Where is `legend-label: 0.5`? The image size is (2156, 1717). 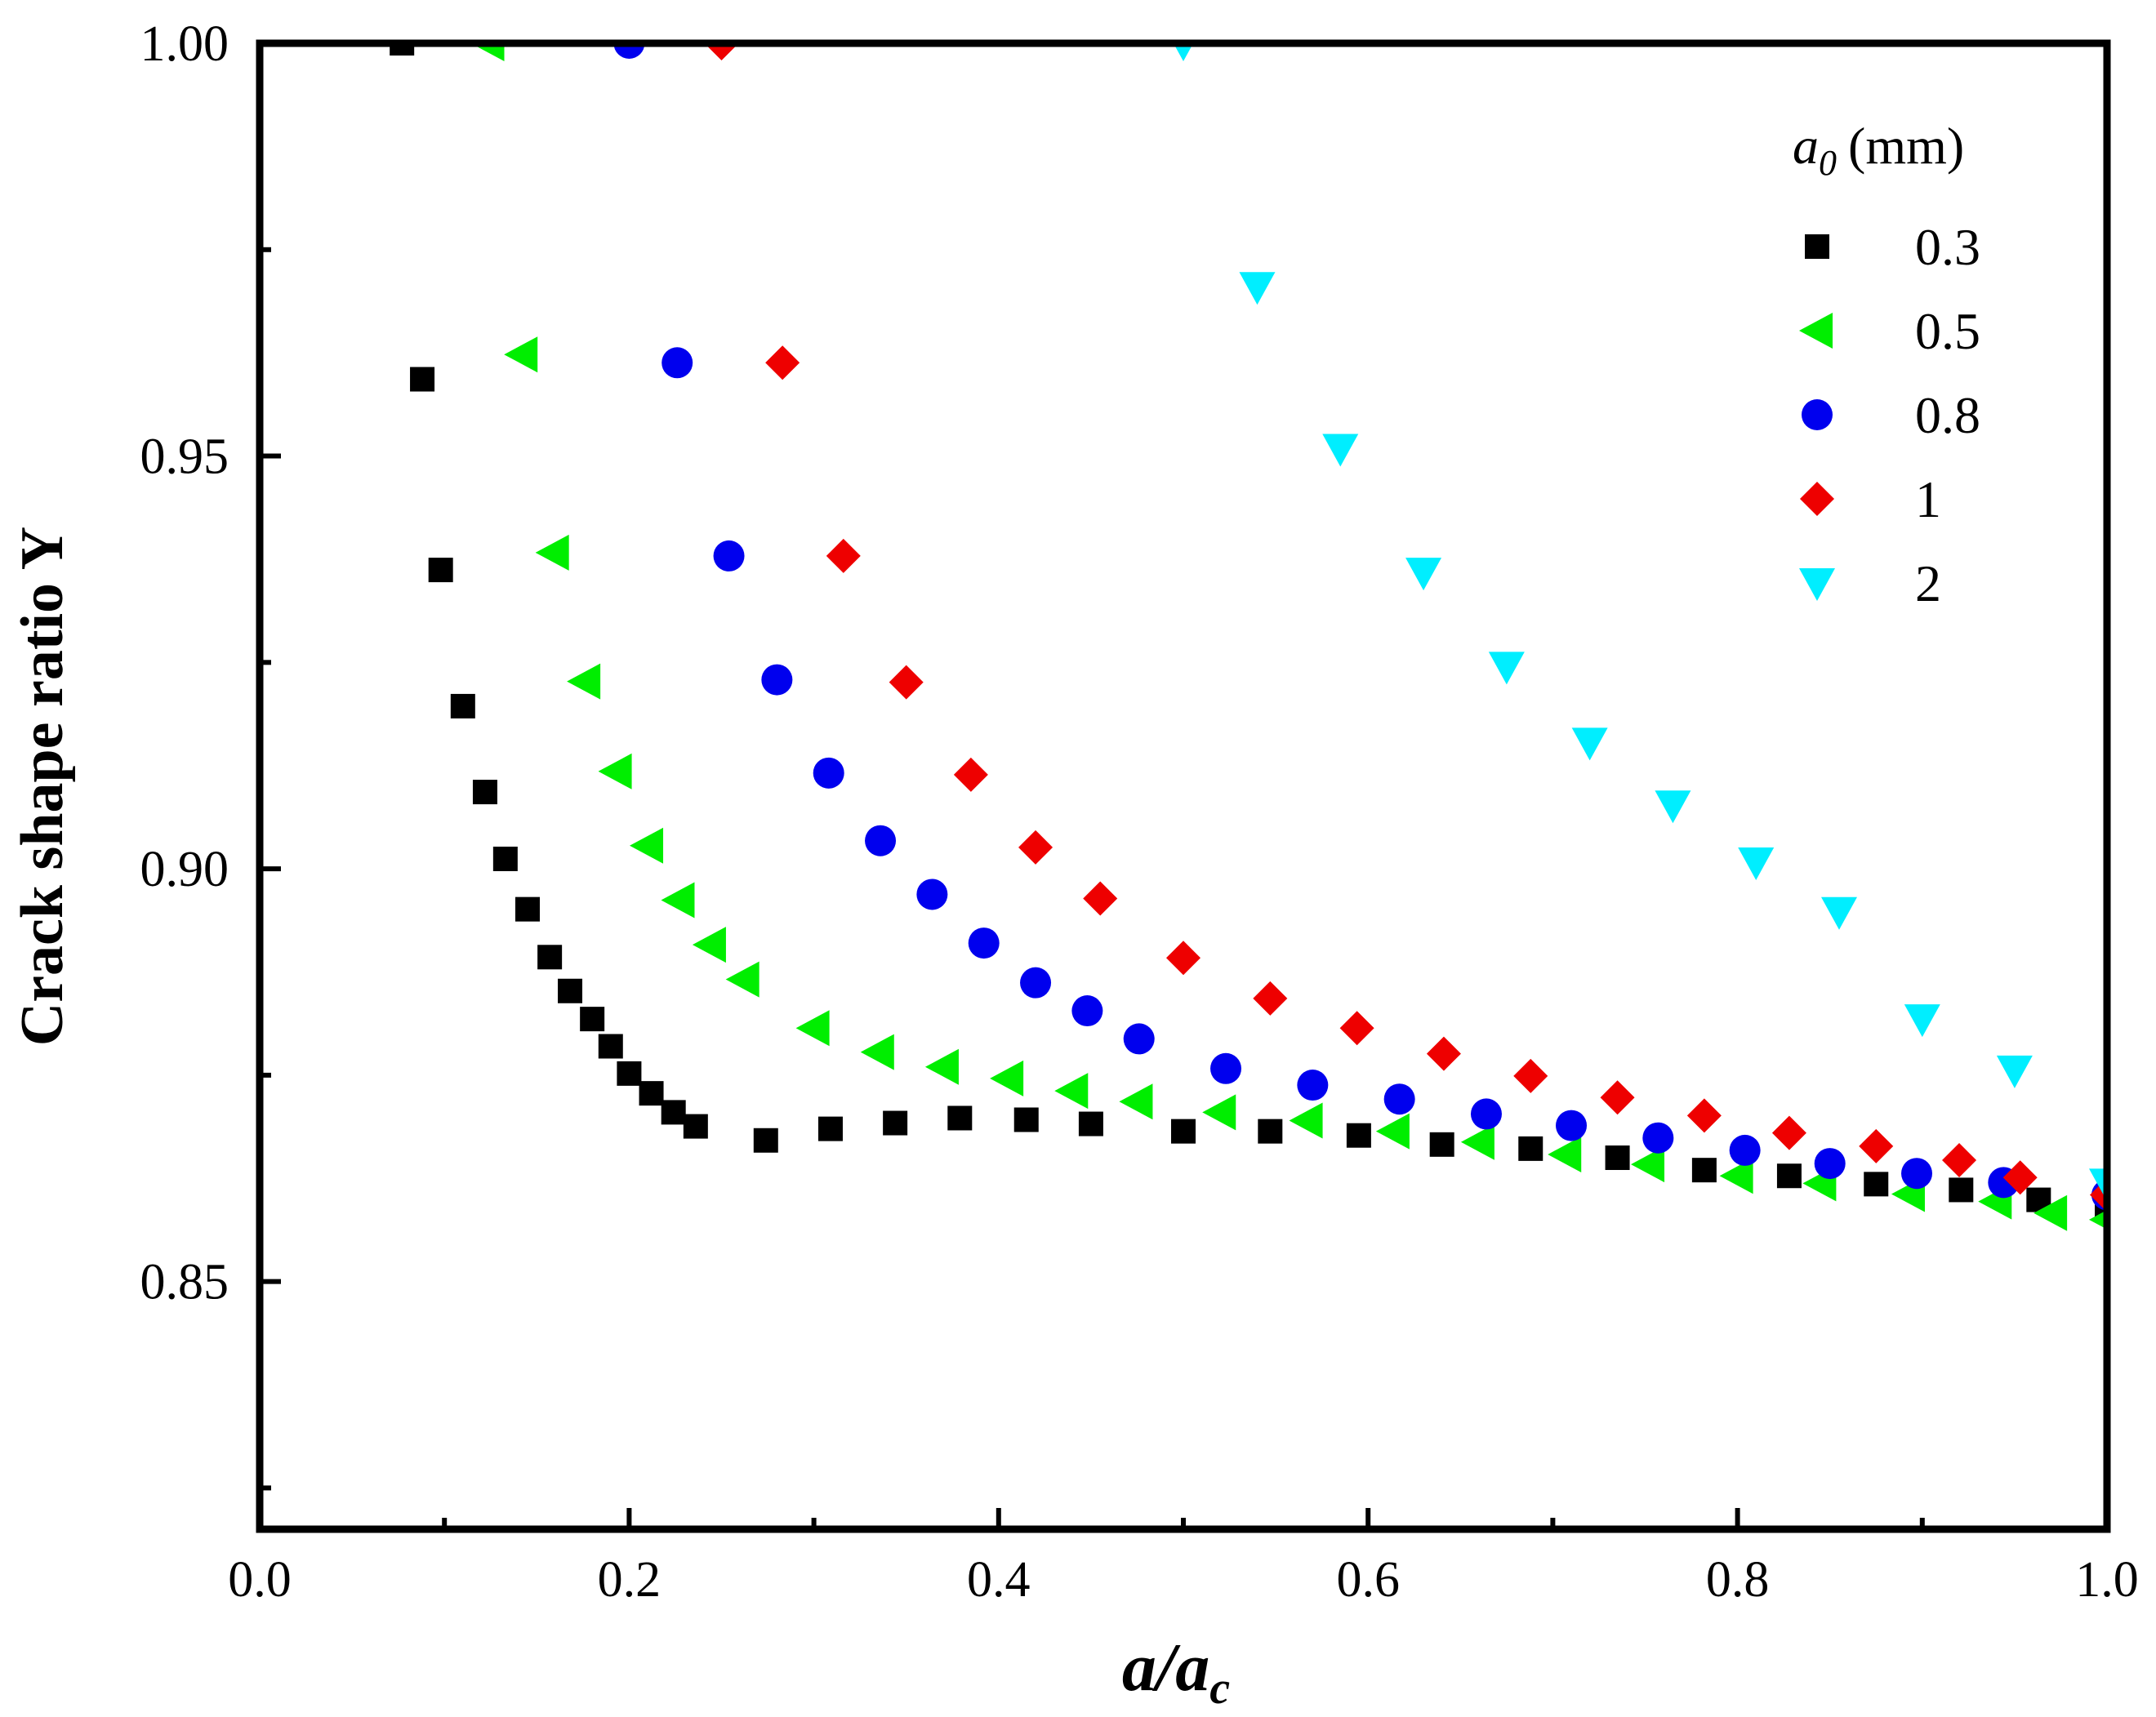
legend-label: 0.5 is located at coordinates (1947, 331).